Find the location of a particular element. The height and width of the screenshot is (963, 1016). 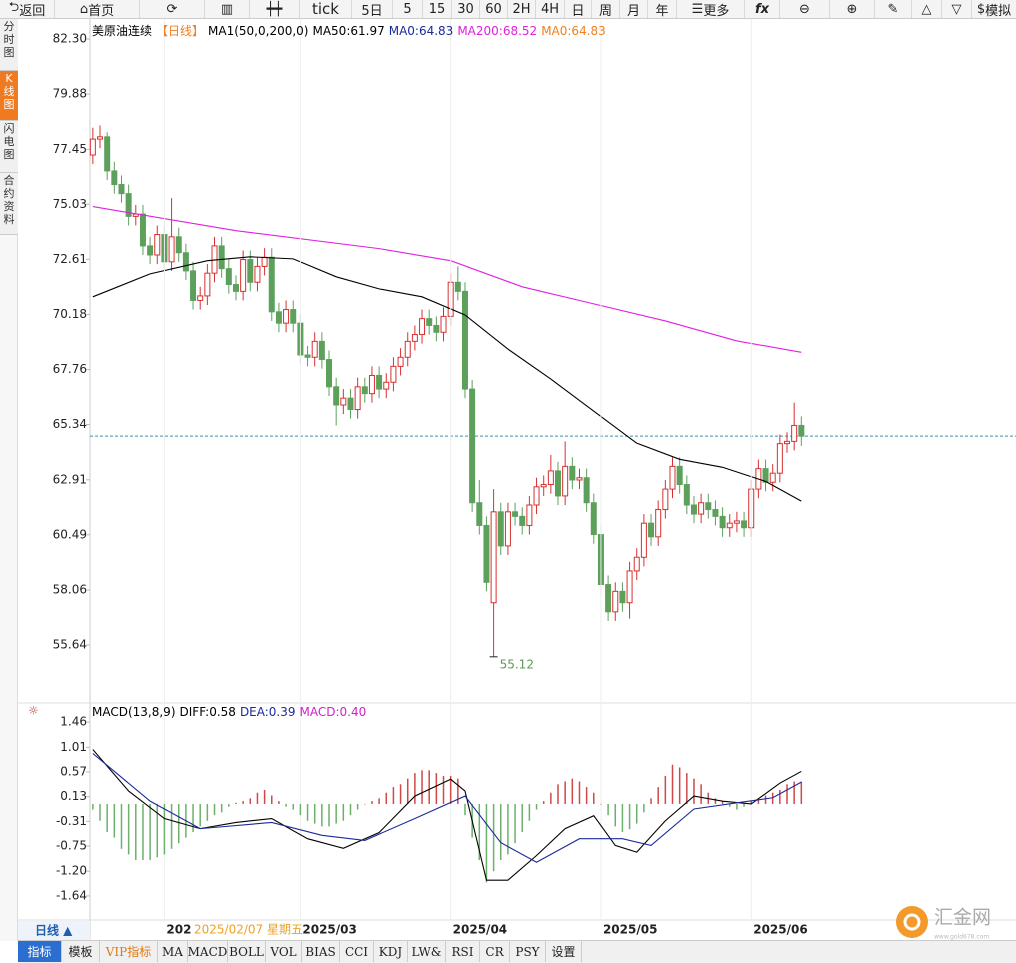

side-tab: 合约资料 is located at coordinates (9, 204).